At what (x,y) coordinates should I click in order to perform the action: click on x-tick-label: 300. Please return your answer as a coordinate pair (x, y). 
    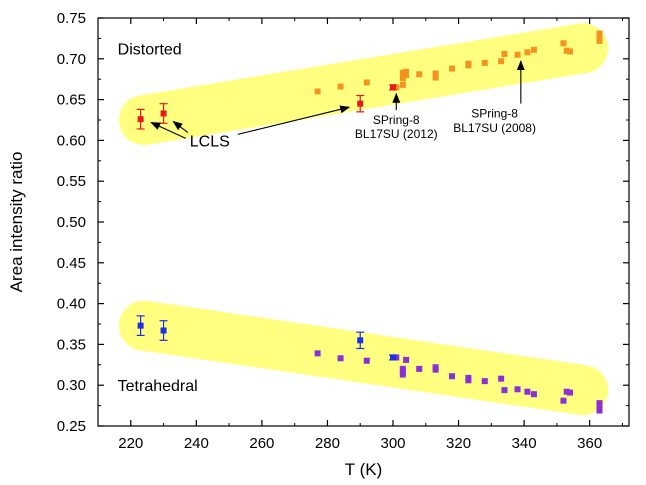
    Looking at the image, I should click on (392, 443).